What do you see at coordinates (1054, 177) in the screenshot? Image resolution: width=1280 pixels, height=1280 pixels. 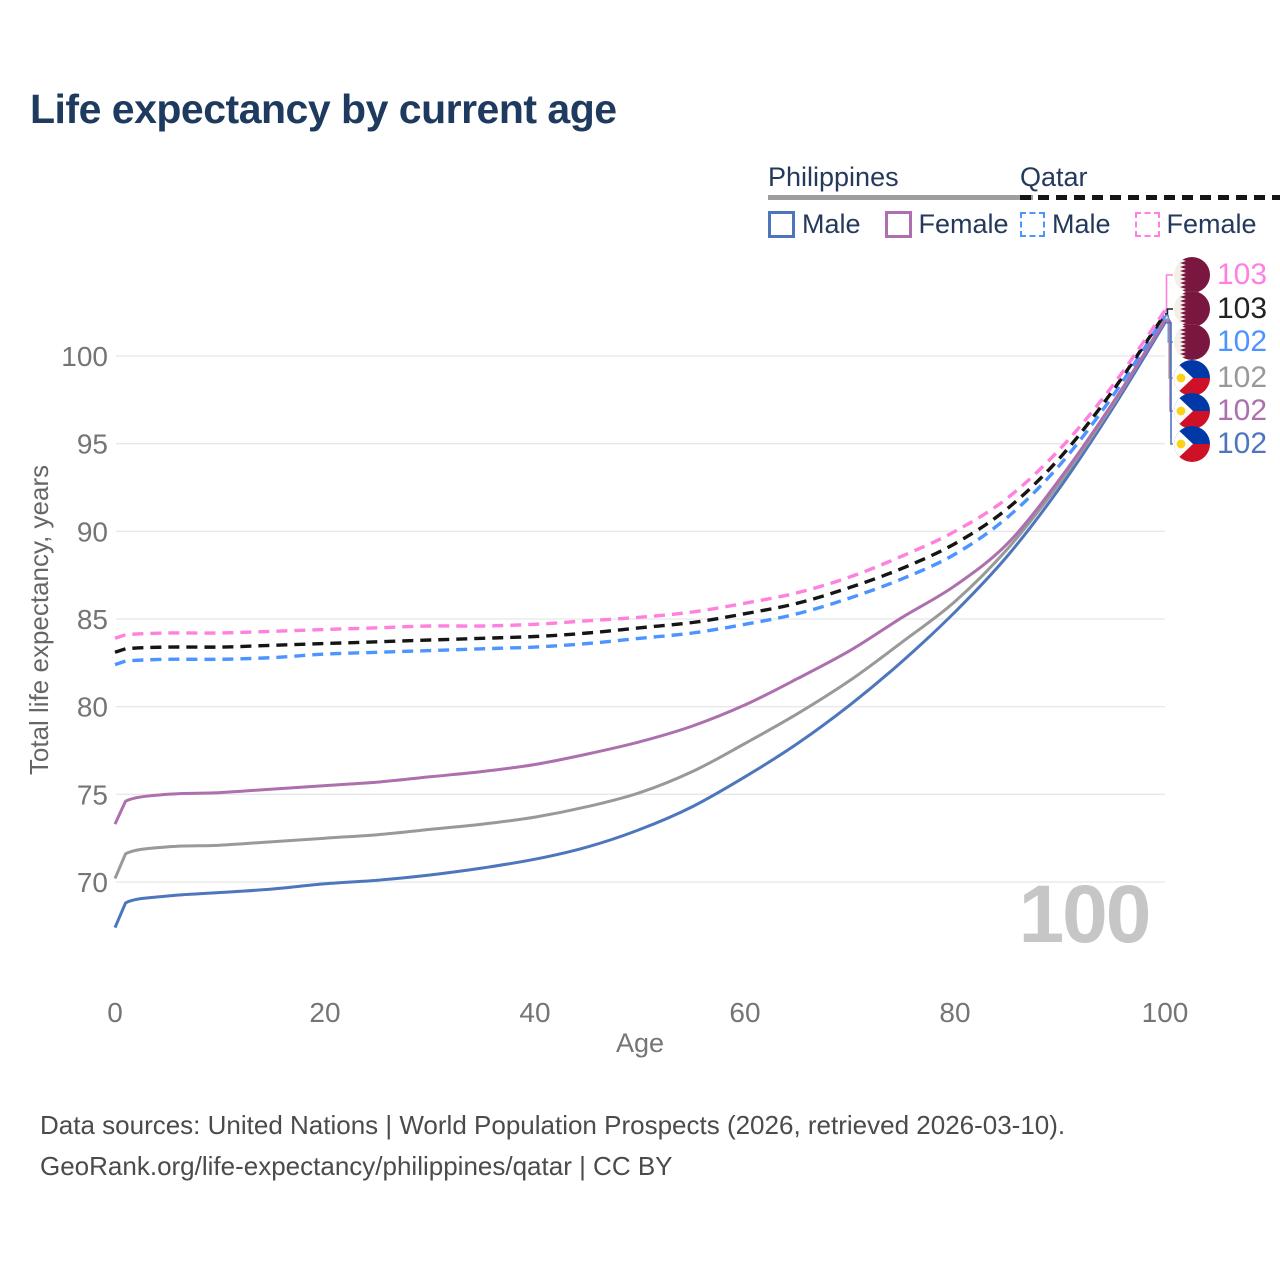 I see `legend-heading-qatar: Qatar` at bounding box center [1054, 177].